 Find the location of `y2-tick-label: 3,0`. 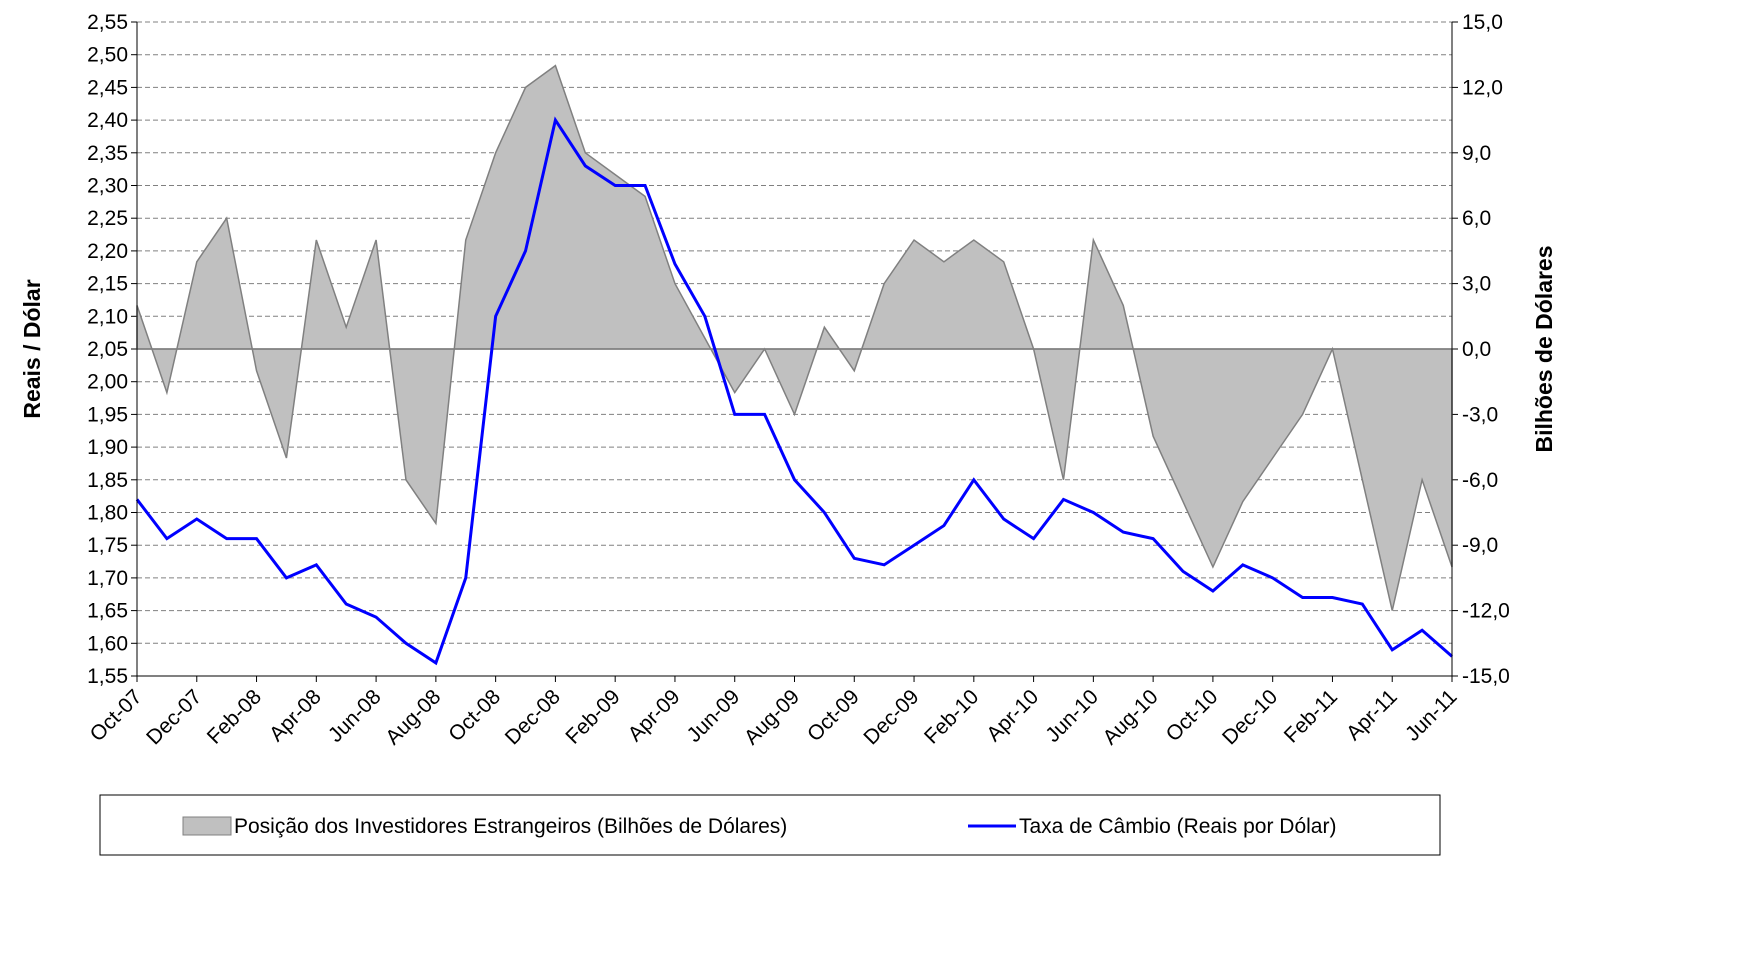

y2-tick-label: 3,0 is located at coordinates (1476, 284).